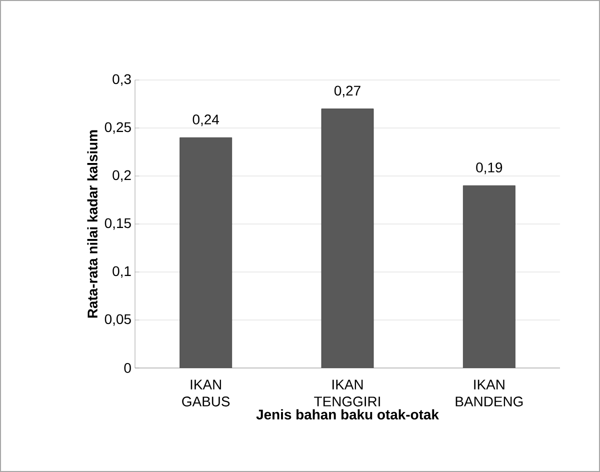 The image size is (600, 472). I want to click on x-tick-label: IKAN TENGGIRI, so click(347, 393).